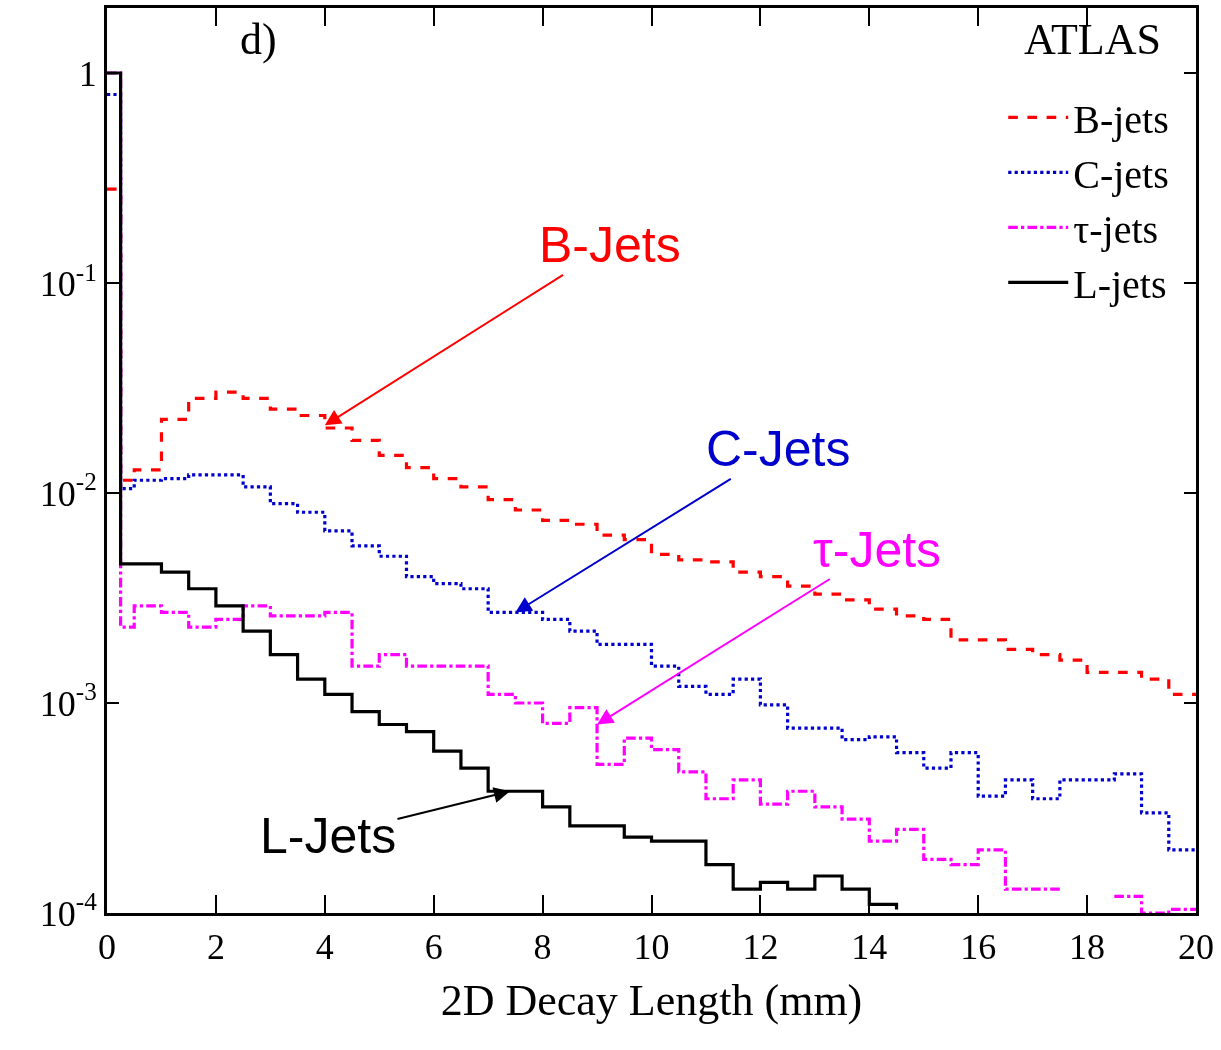 Image resolution: width=1221 pixels, height=1050 pixels. What do you see at coordinates (1116, 230) in the screenshot?
I see `legend-label: τ-jets` at bounding box center [1116, 230].